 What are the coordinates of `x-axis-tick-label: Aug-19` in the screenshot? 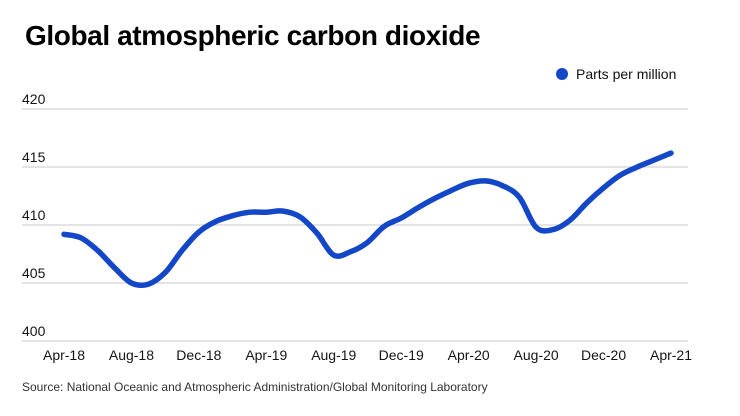 It's located at (334, 355).